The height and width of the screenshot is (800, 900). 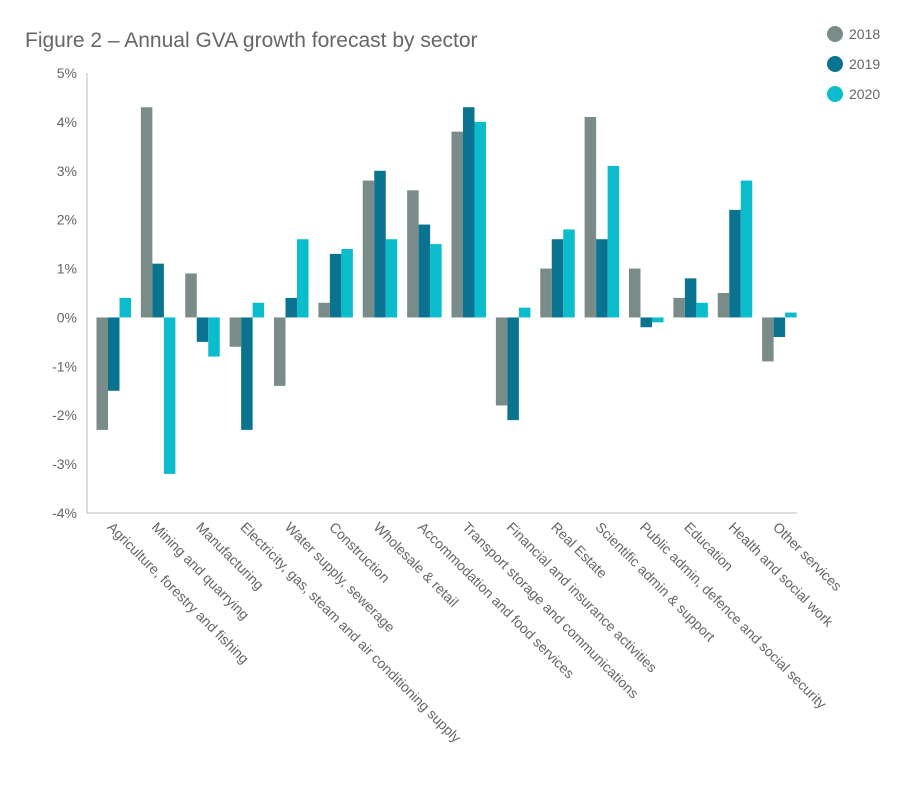 What do you see at coordinates (864, 64) in the screenshot?
I see `legend-label: 2019` at bounding box center [864, 64].